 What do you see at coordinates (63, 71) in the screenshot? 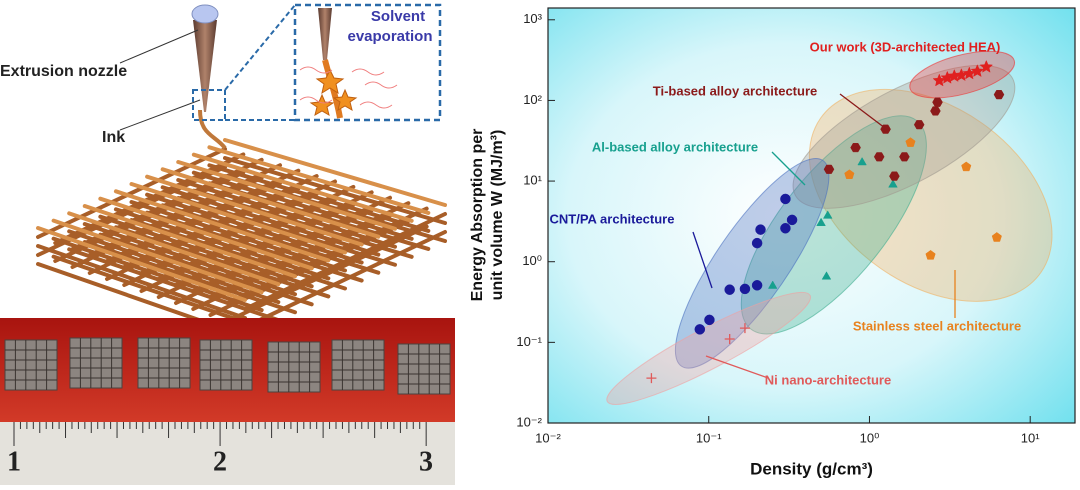
I see `nozzle-label: Extrusion nozzle` at bounding box center [63, 71].